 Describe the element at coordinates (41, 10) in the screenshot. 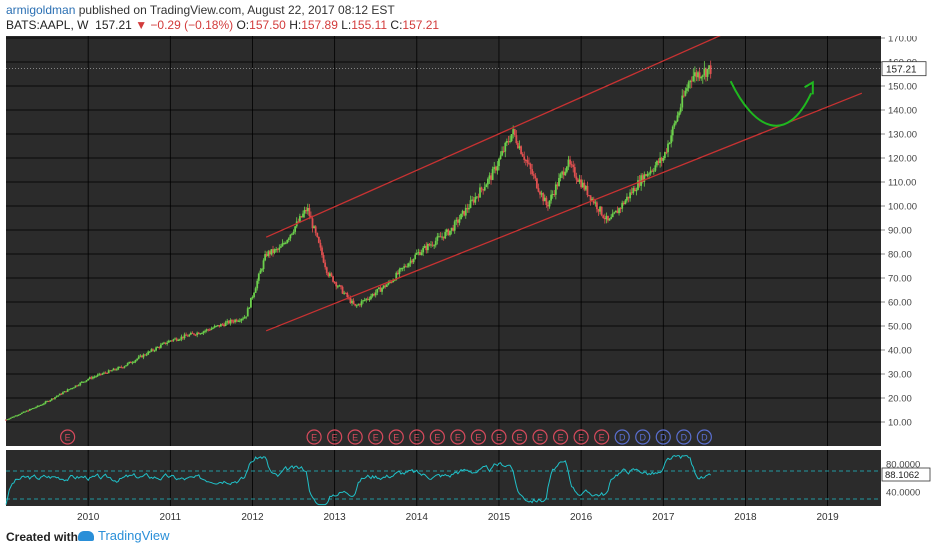

I see `author-link: armigoldman` at that location.